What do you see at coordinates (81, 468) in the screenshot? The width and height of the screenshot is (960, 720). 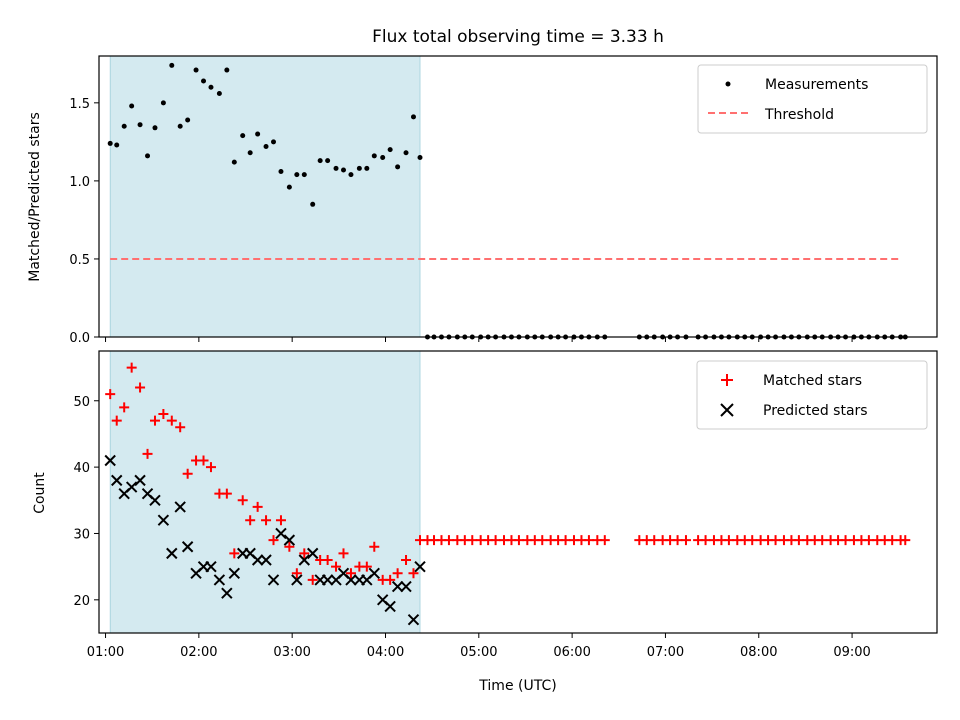 I see `count-y-tick-label: 40` at bounding box center [81, 468].